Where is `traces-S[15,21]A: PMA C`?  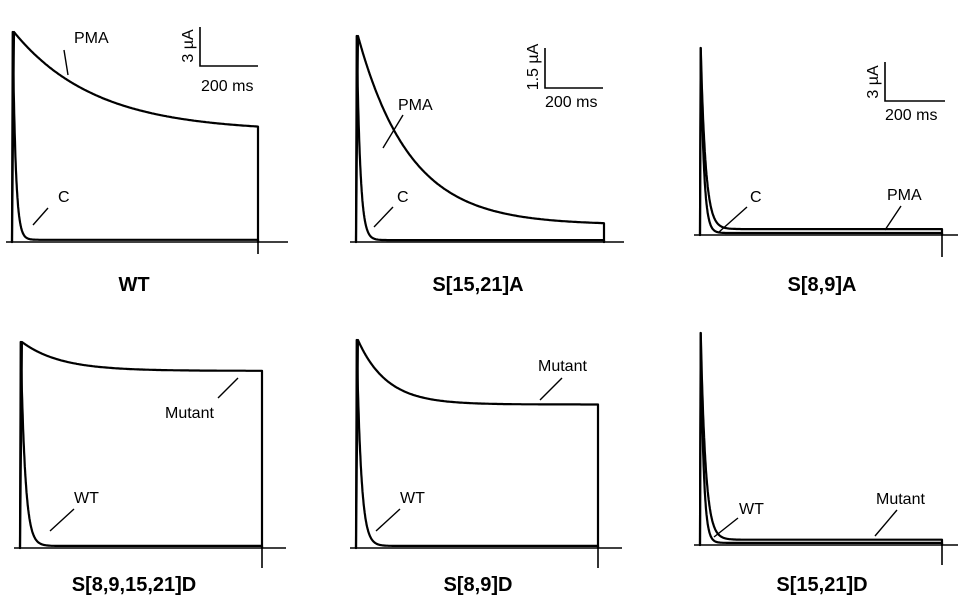 traces-S[15,21]A: PMA C is located at coordinates (487, 139).